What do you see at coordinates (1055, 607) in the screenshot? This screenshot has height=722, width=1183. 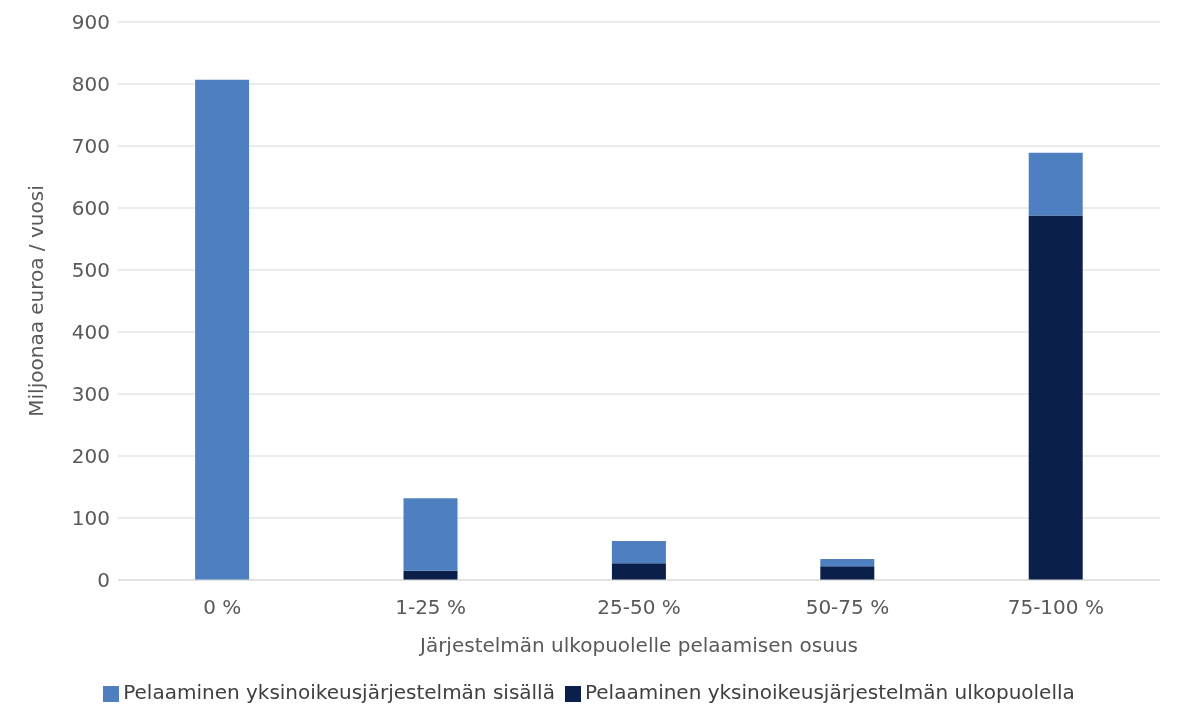 I see `x-tick-label: 75-100 %` at bounding box center [1055, 607].